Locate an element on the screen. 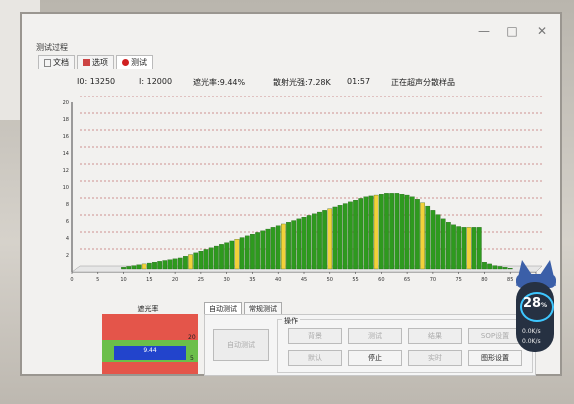 The image size is (574, 404). y-tick-label: 16 is located at coordinates (66, 137).